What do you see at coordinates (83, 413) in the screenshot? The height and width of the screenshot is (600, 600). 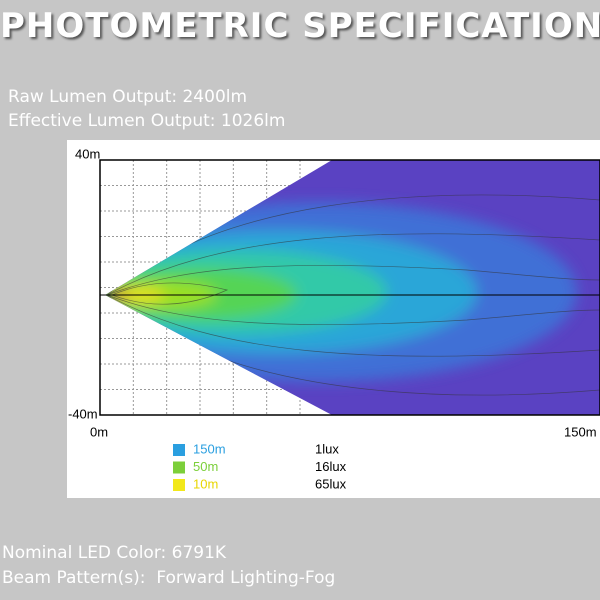 I see `axis-label: -40m` at bounding box center [83, 413].